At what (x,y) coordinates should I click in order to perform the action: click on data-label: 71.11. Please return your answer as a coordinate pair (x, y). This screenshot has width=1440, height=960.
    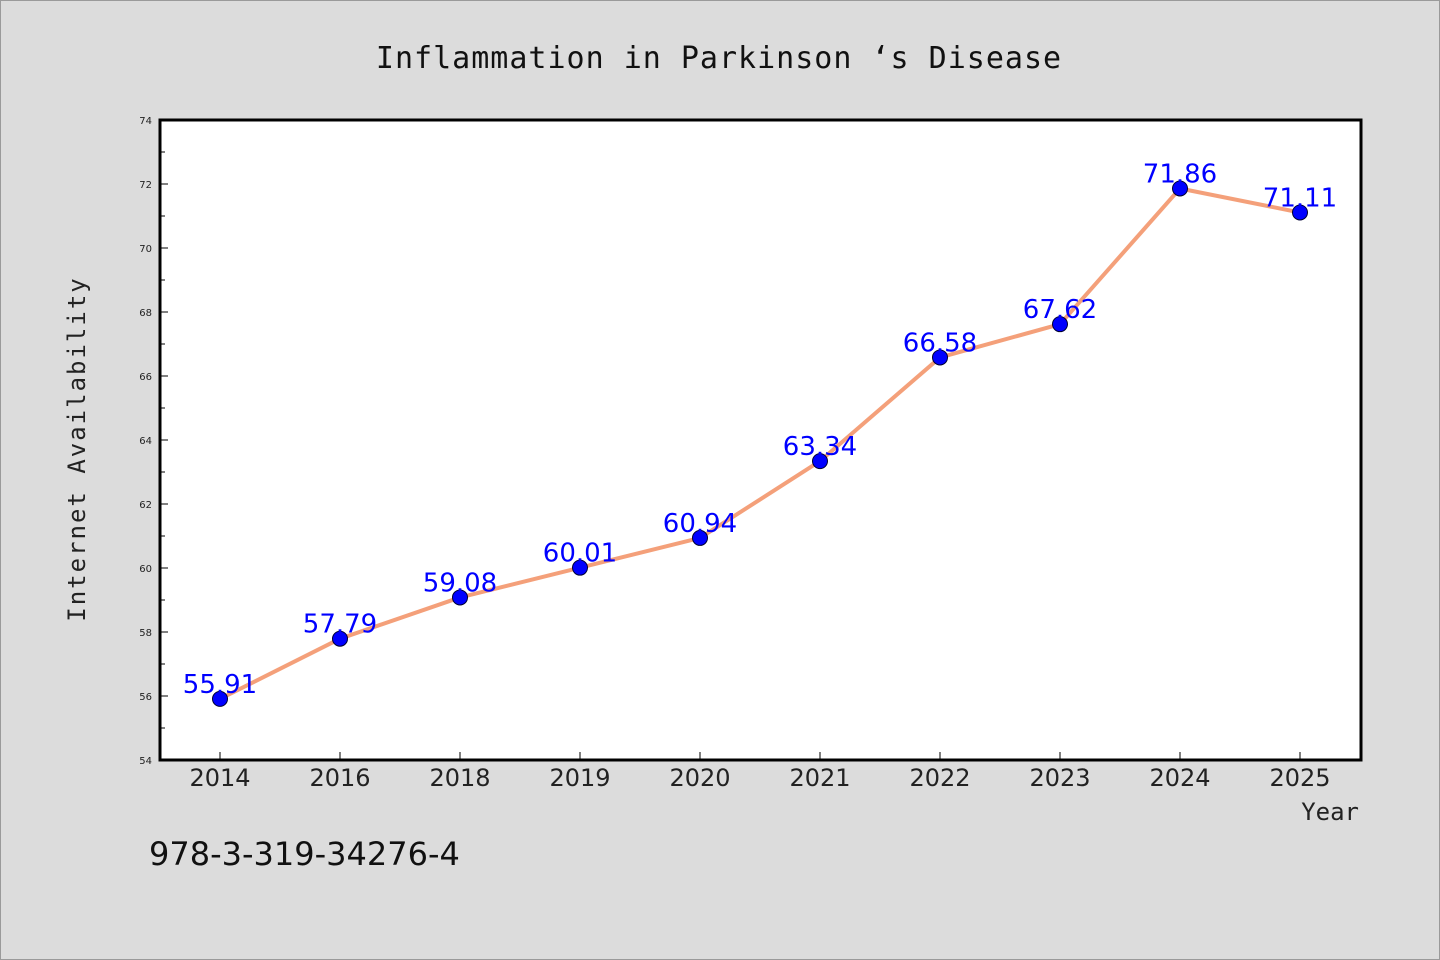
    Looking at the image, I should click on (1300, 198).